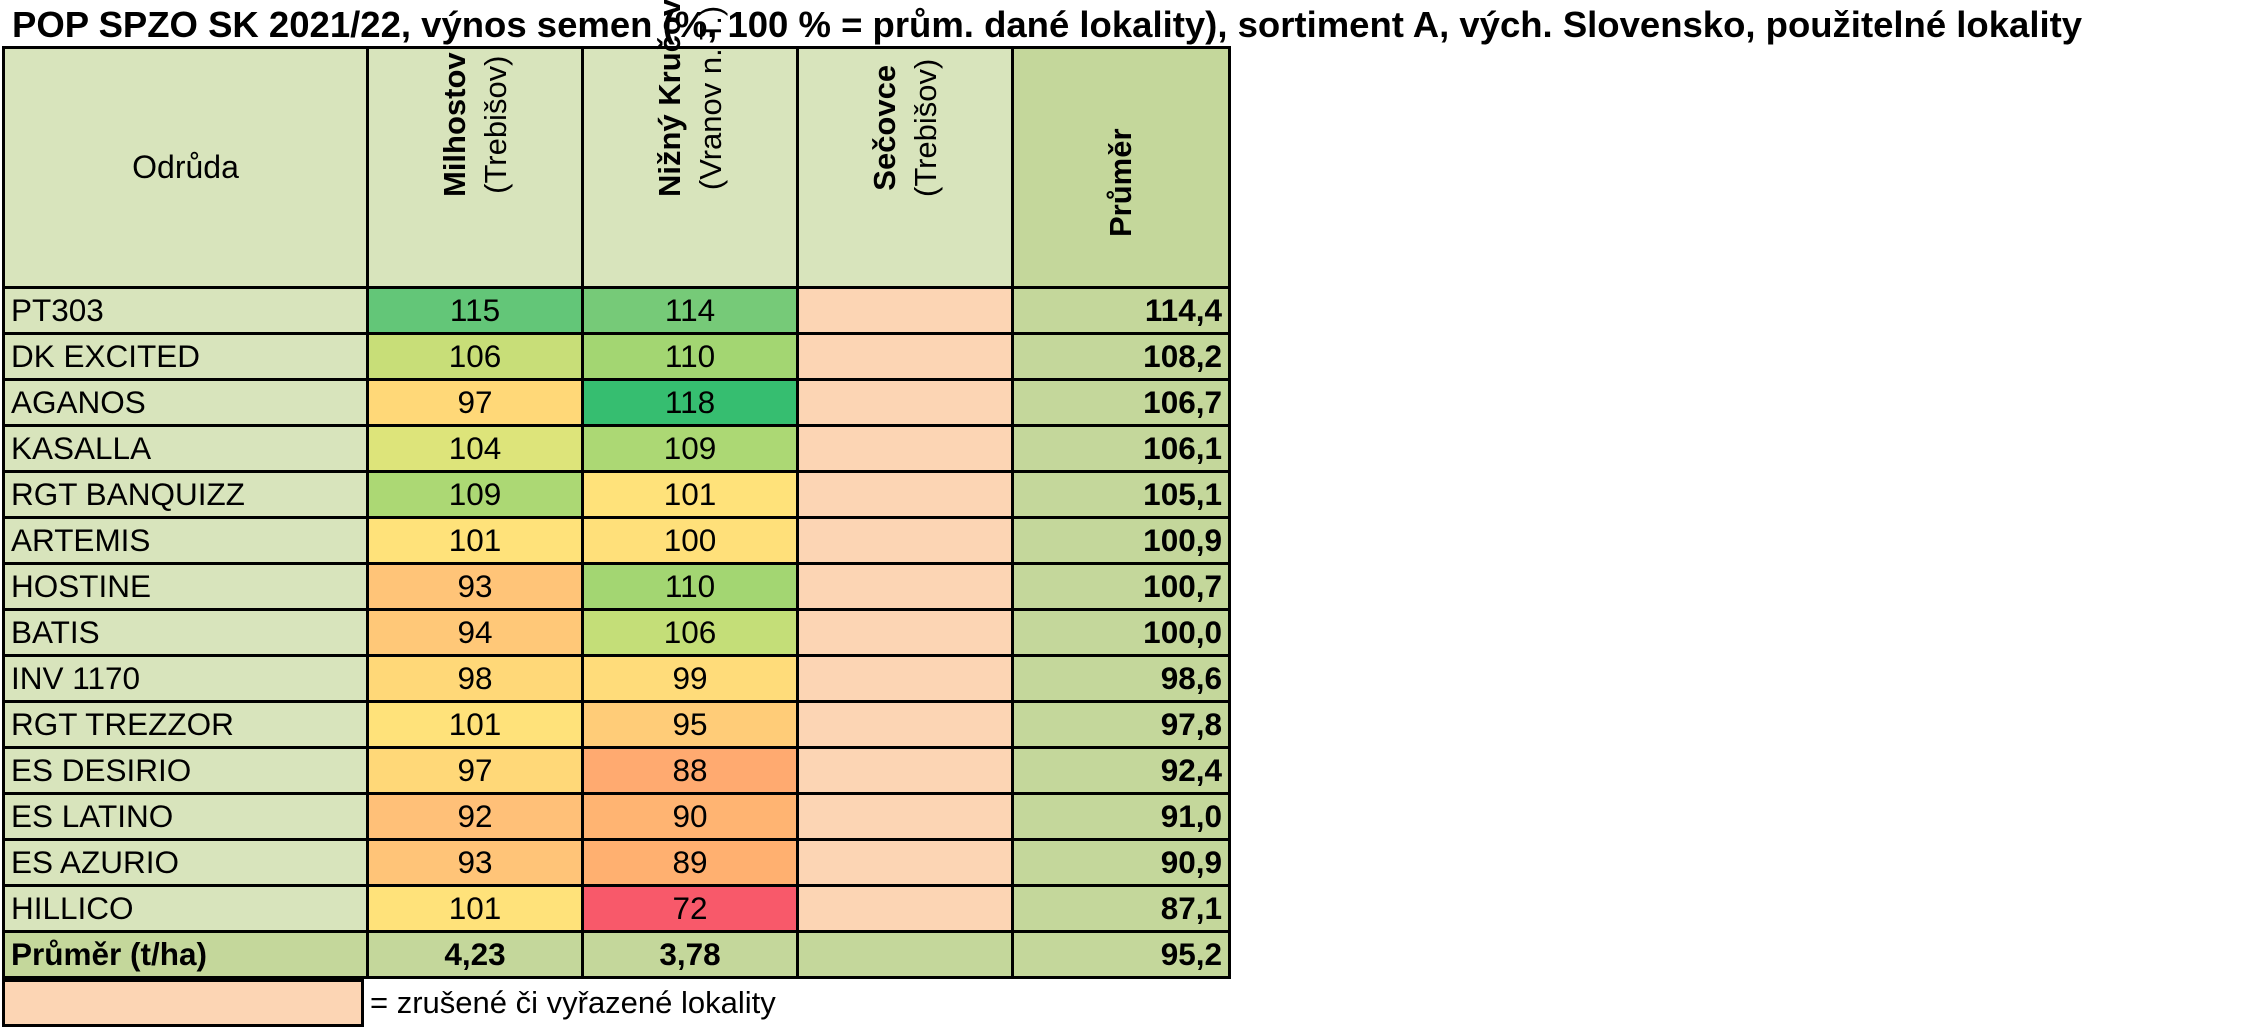  What do you see at coordinates (1121, 540) in the screenshot?
I see `average-cell: 100,9` at bounding box center [1121, 540].